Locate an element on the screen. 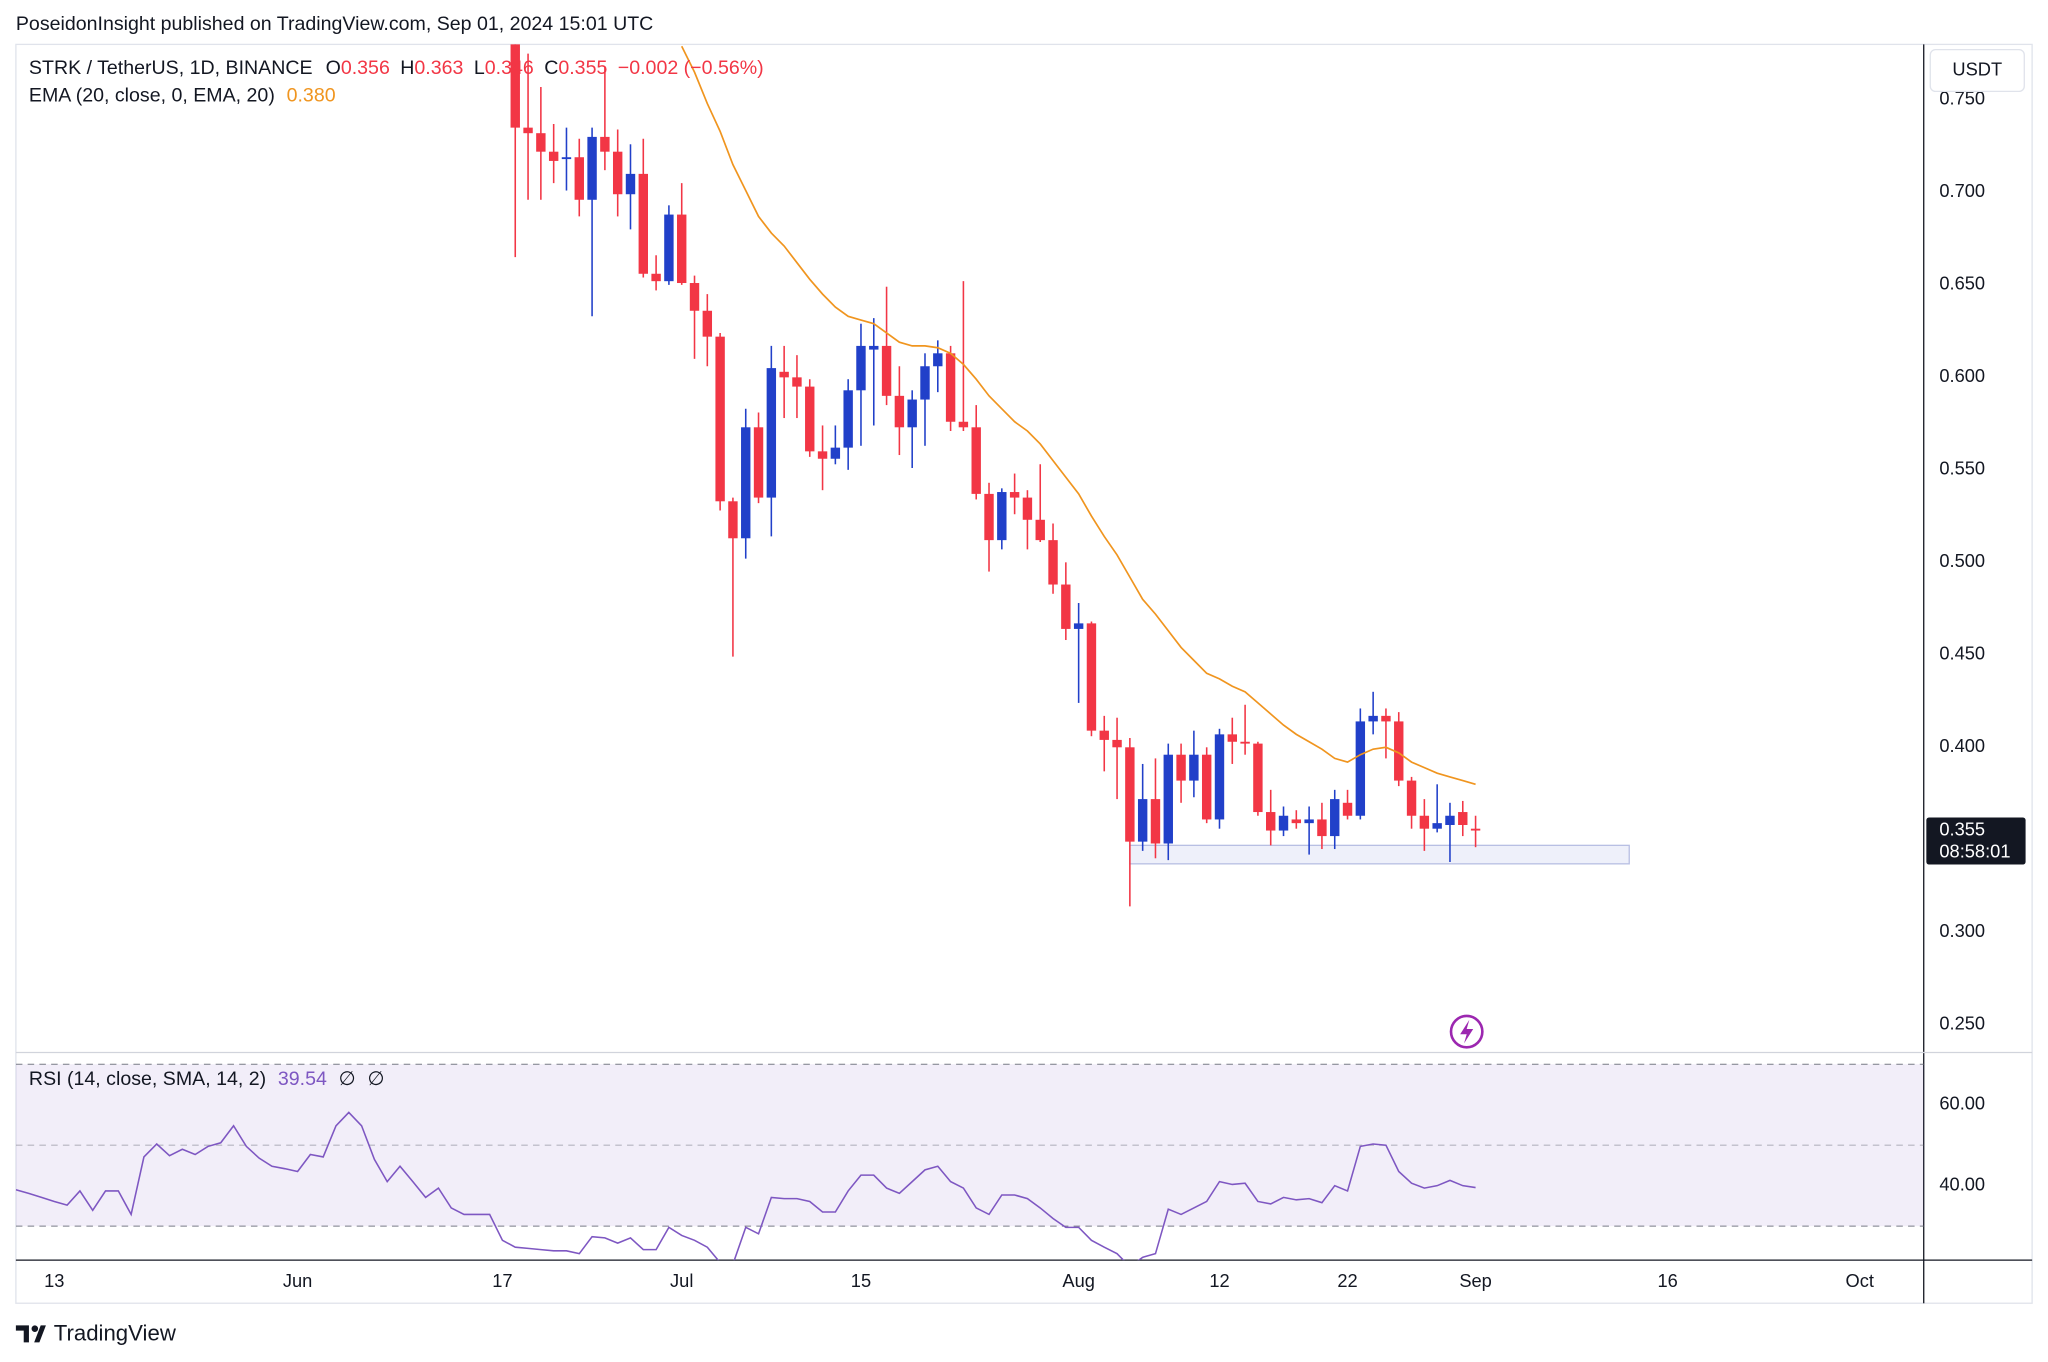 Image resolution: width=2048 pixels, height=1362 pixels. rsi-tick-label: 60.00 is located at coordinates (1962, 1103).